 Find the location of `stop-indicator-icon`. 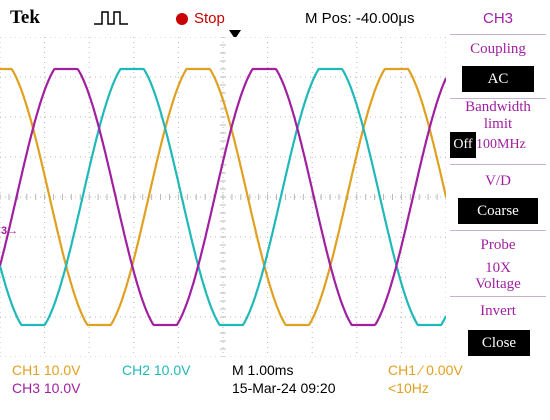

stop-indicator-icon is located at coordinates (182, 19).